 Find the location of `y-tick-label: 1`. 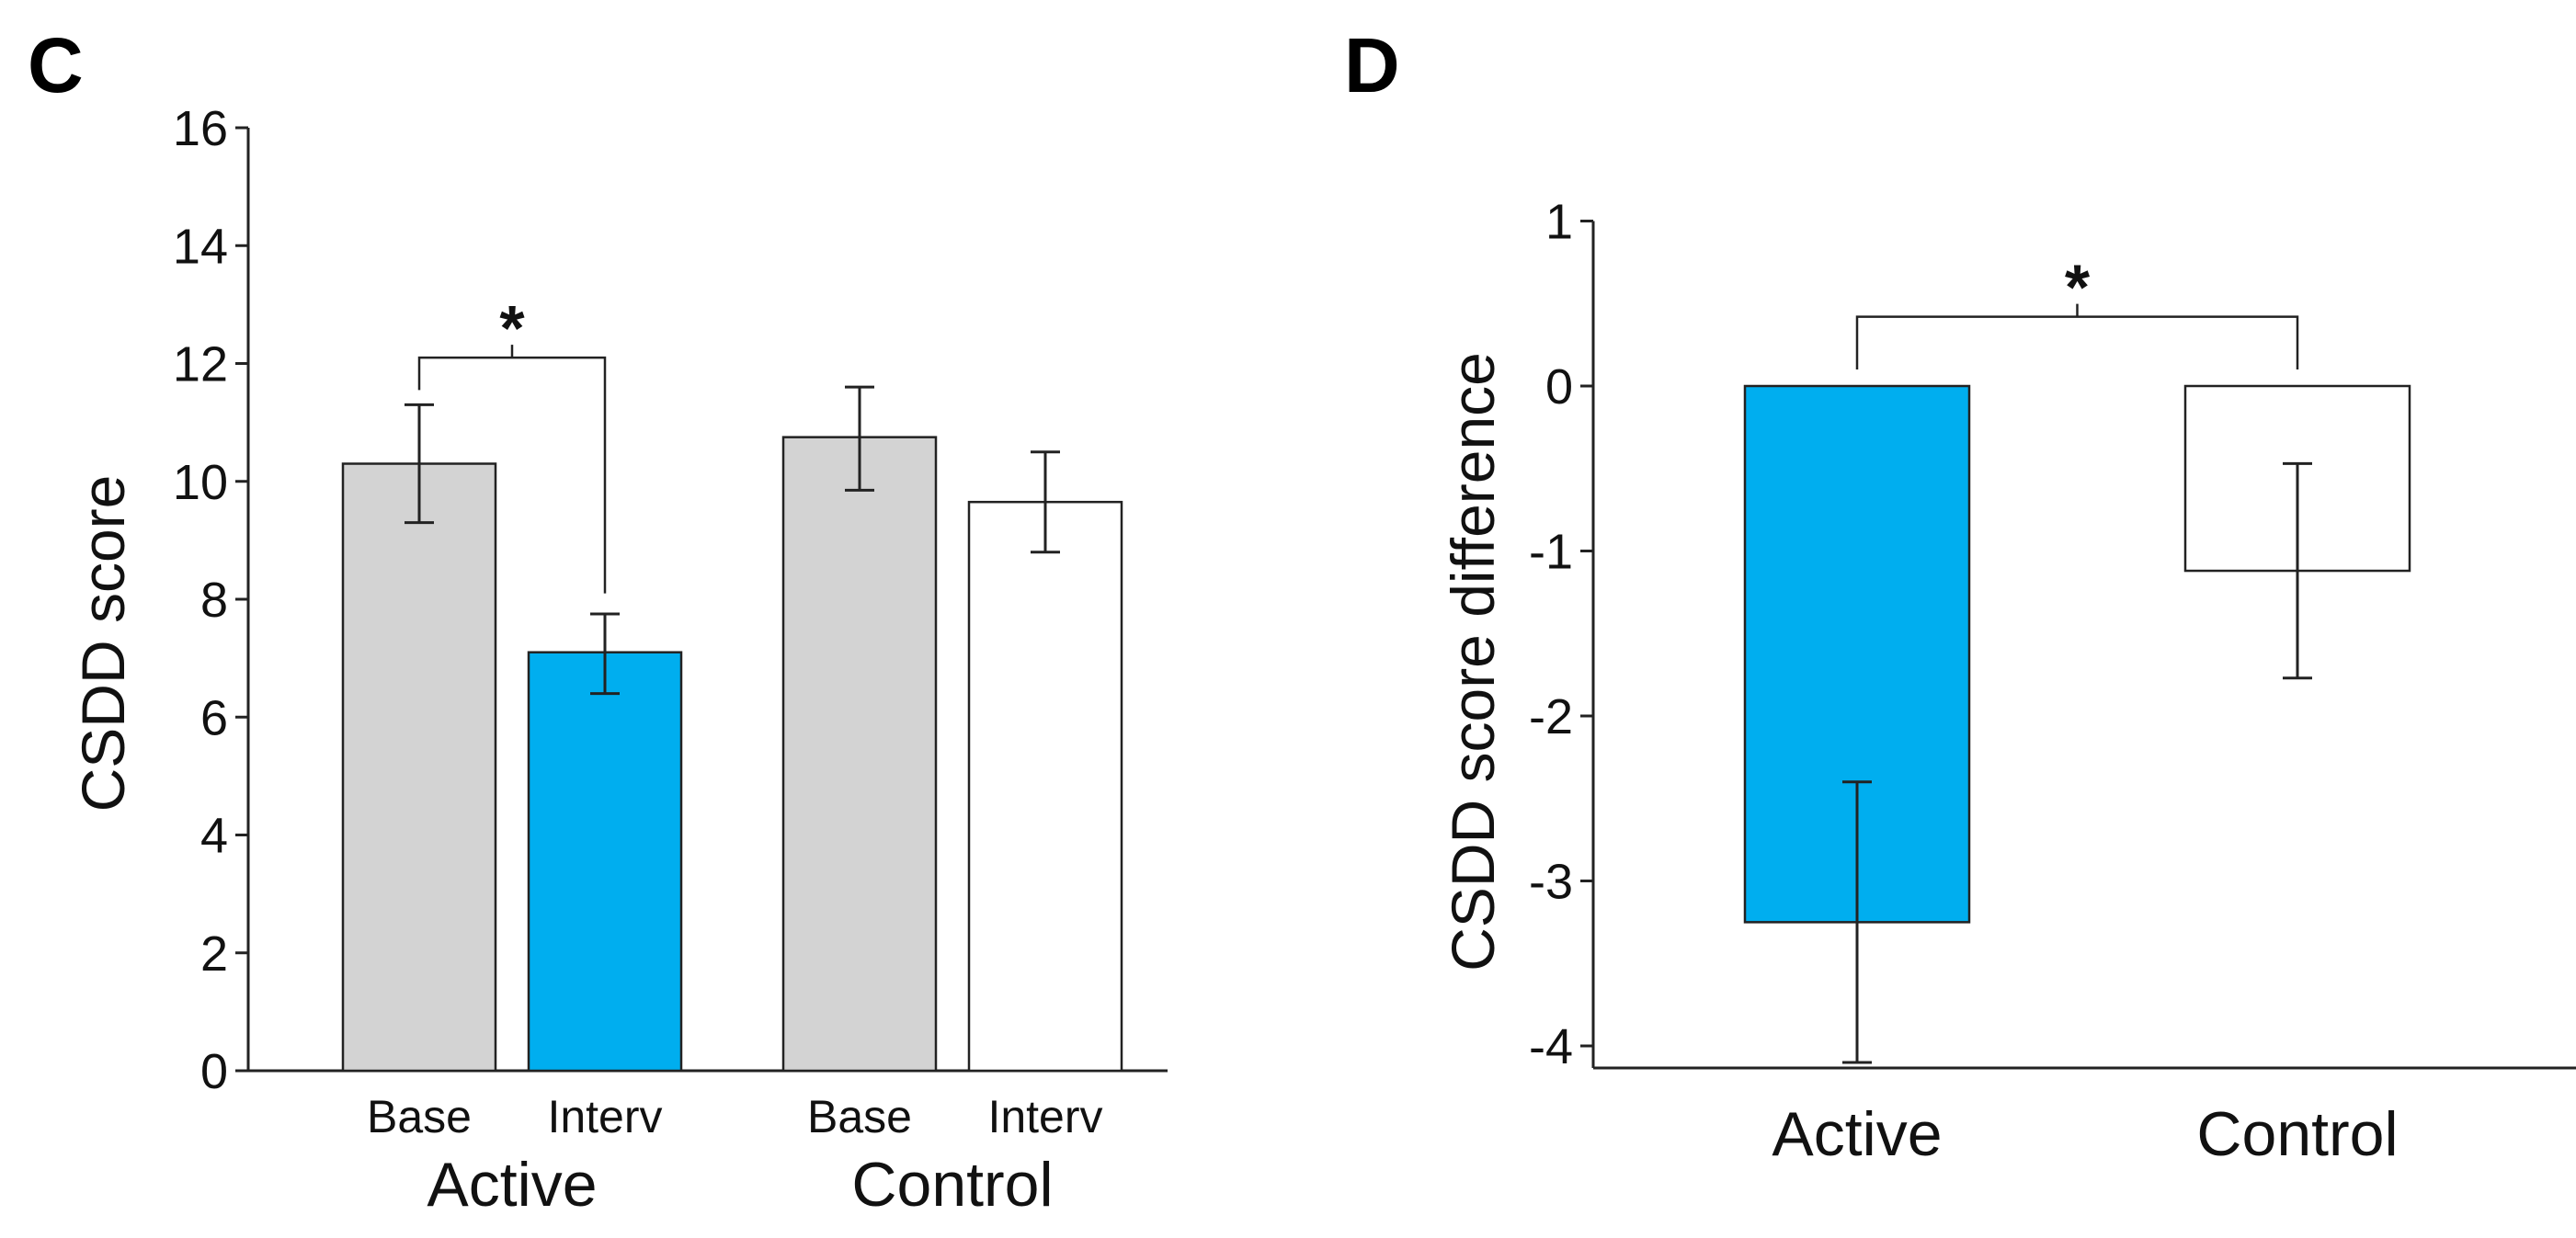

y-tick-label: 1 is located at coordinates (1559, 222).